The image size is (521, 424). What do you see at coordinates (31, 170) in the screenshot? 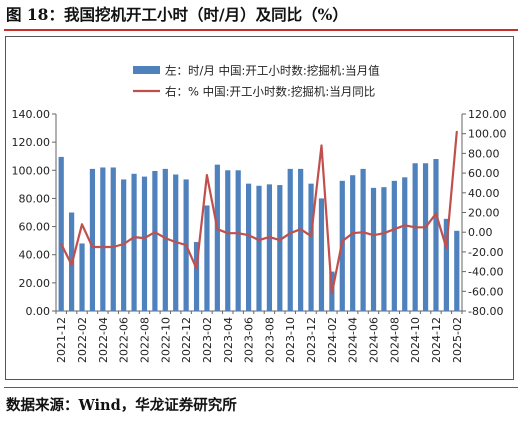
I see `left-axis-tick-label: 100.00` at bounding box center [31, 170].